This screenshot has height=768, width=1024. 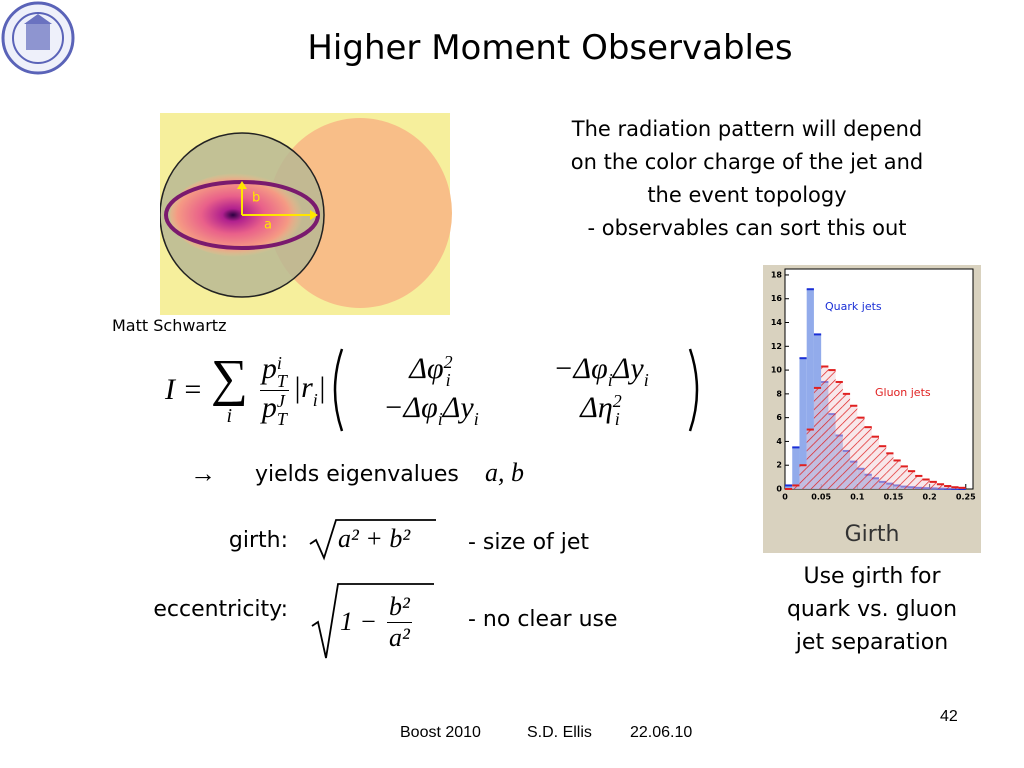 I want to click on text-line: quark vs. gluon, so click(x=872, y=609).